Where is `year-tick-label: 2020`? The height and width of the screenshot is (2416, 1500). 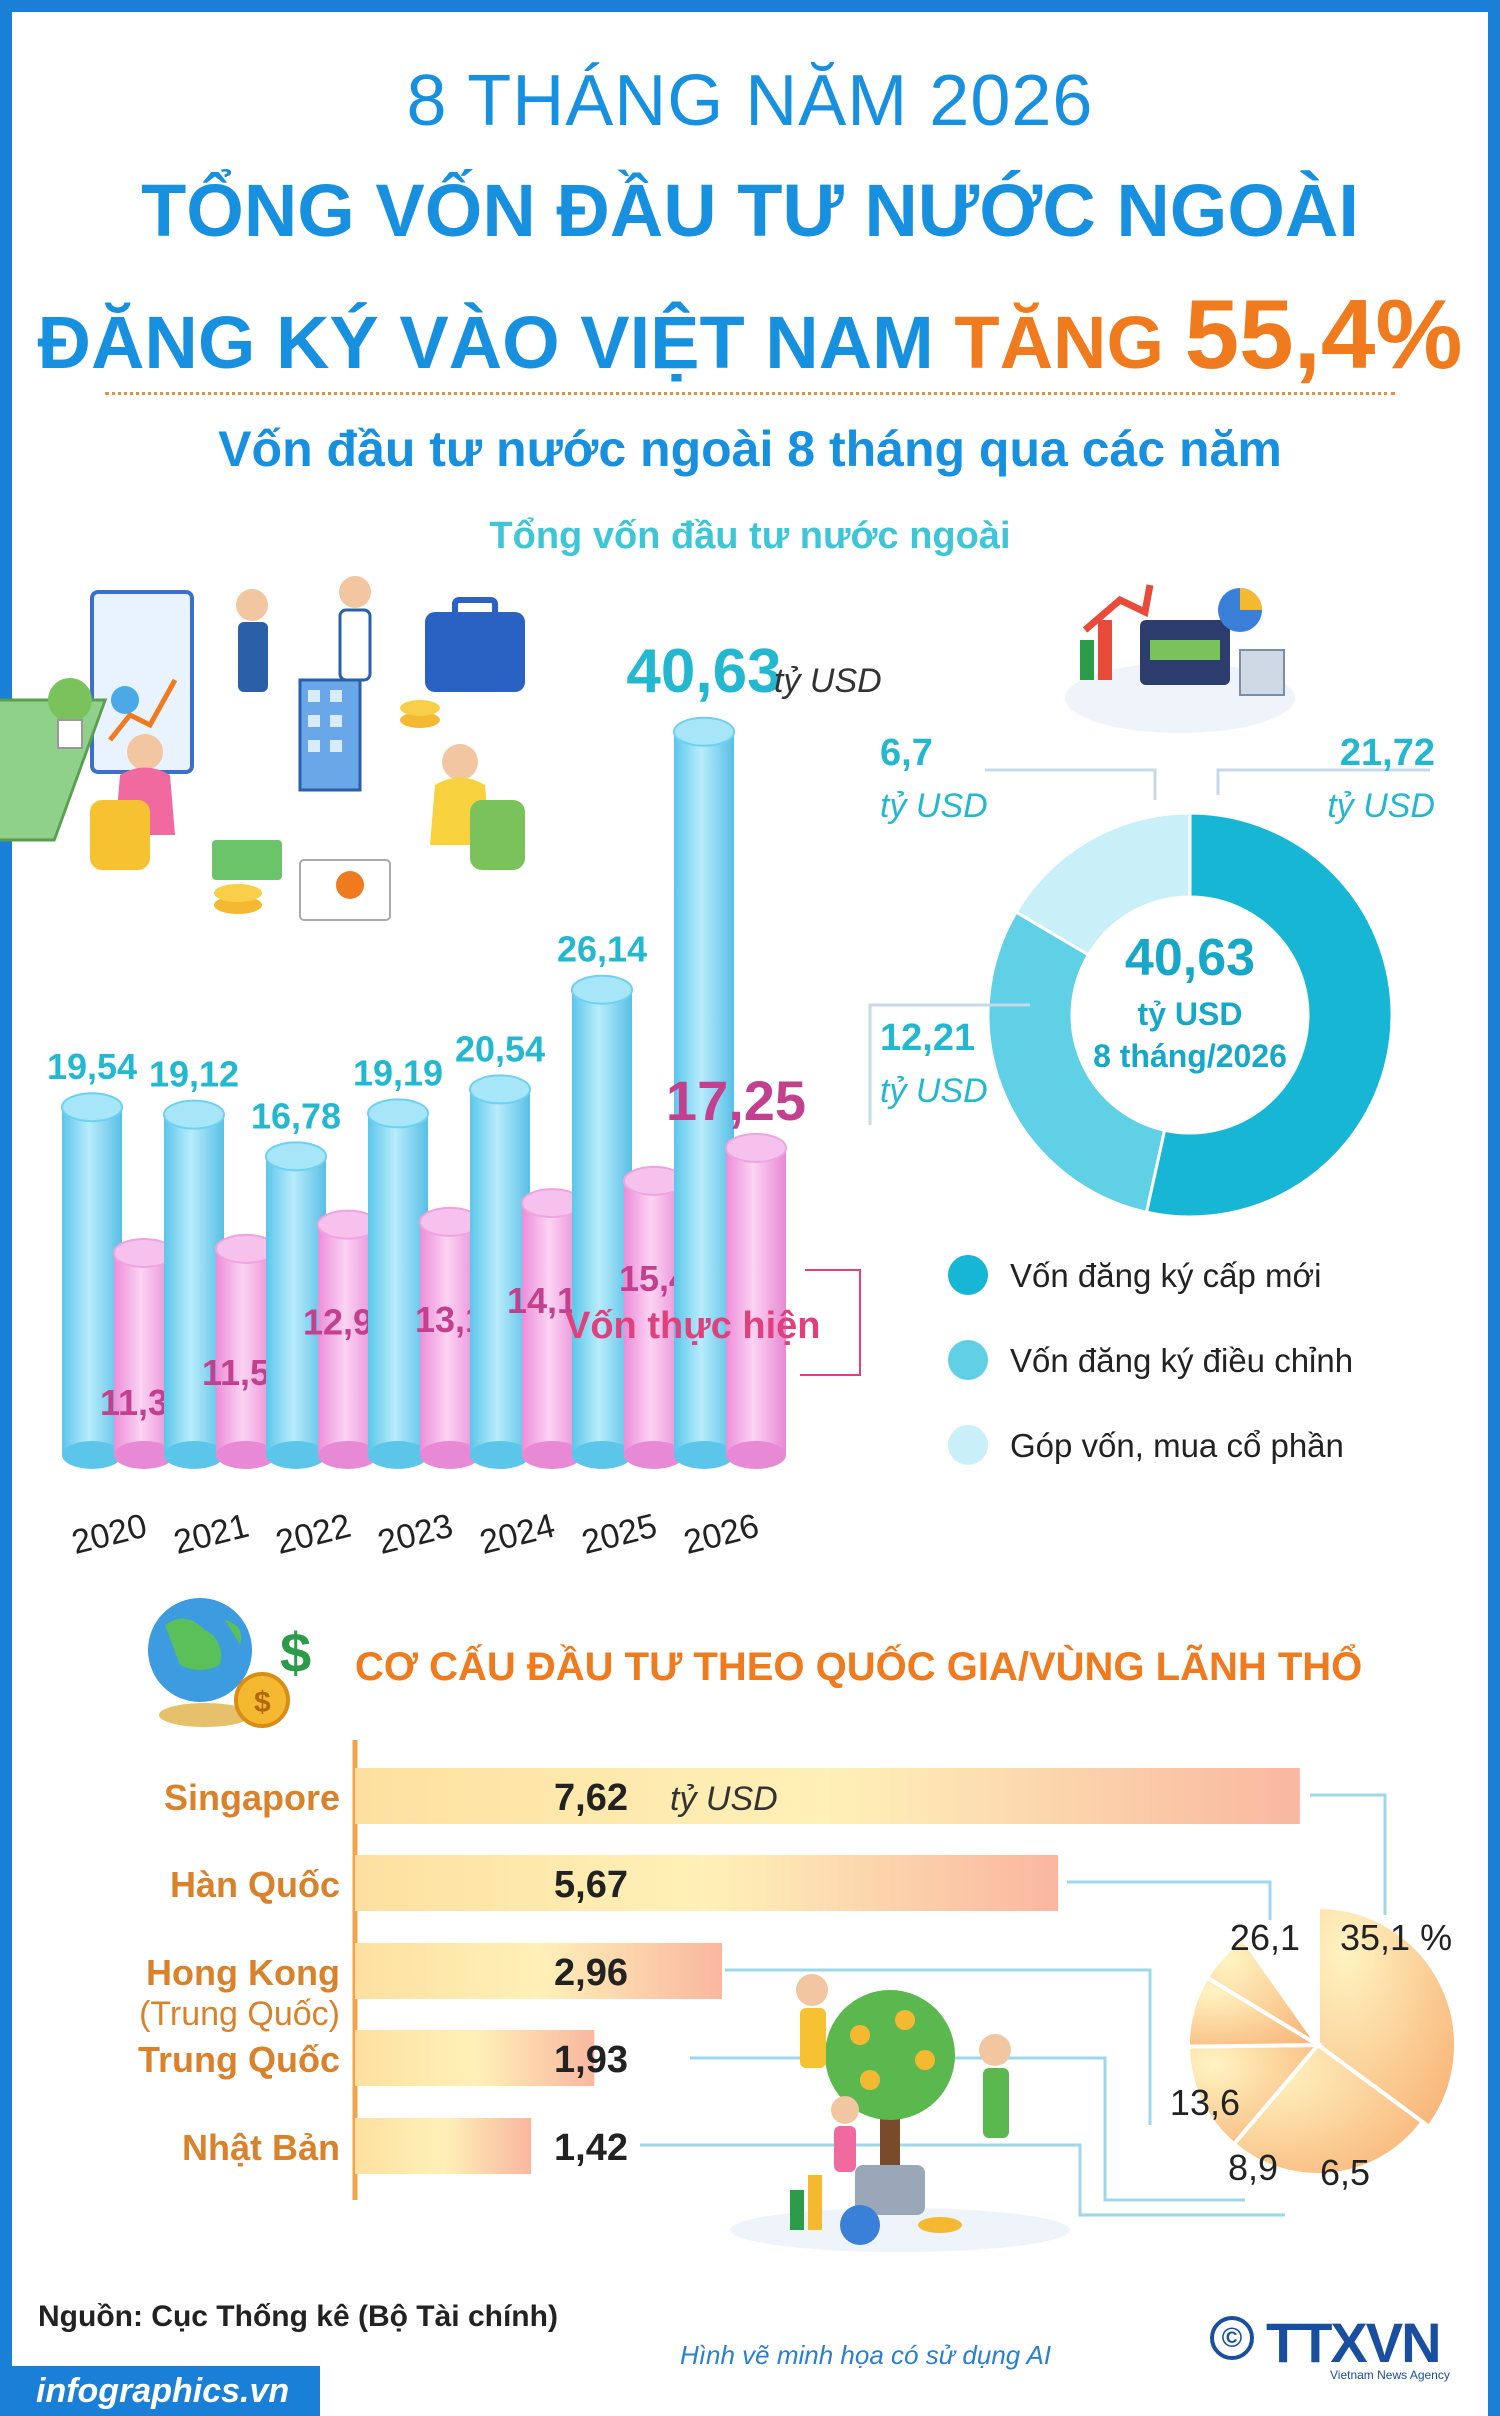 year-tick-label: 2020 is located at coordinates (109, 1534).